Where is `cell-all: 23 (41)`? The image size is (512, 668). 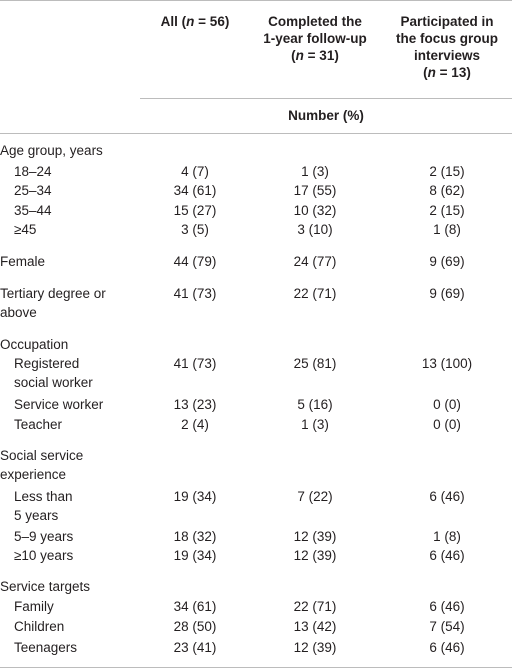
cell-all: 23 (41) is located at coordinates (195, 647).